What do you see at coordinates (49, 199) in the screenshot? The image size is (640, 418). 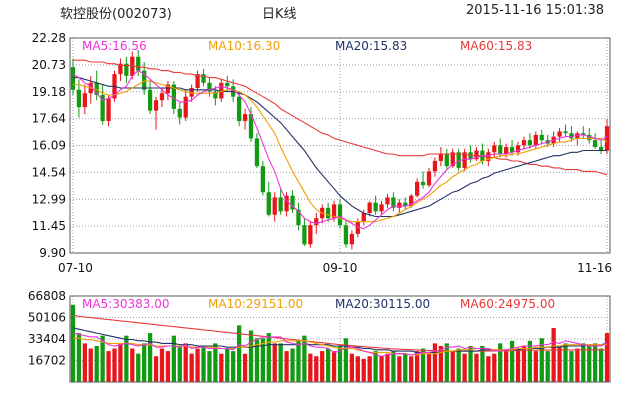 I see `price-tick-label: 12.99` at bounding box center [49, 199].